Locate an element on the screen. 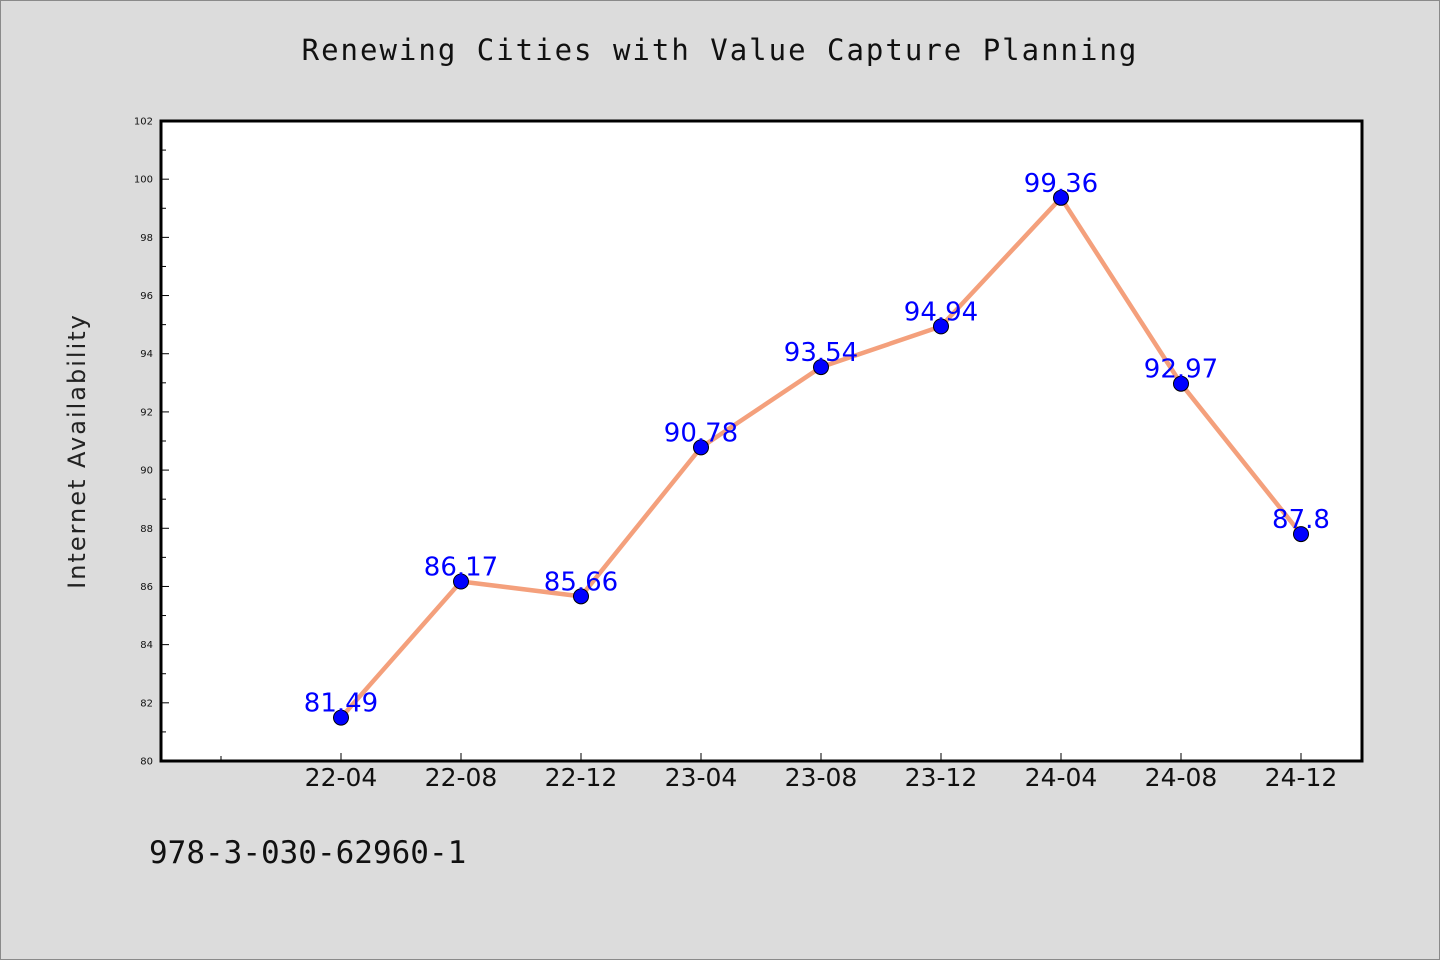 The width and height of the screenshot is (1440, 960). y-tick-label: 96 is located at coordinates (146, 296).